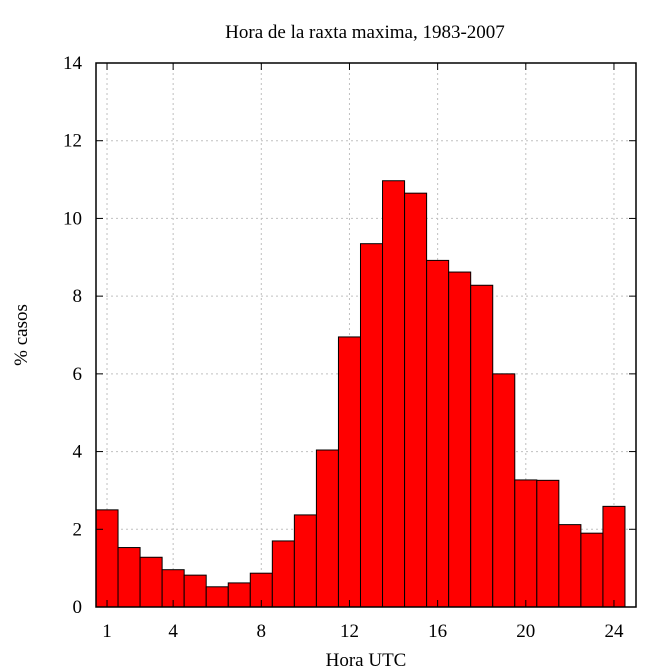 This screenshot has width=672, height=671. I want to click on y-axis-tick-labels: 0 2 4 6 8 10 12 14, so click(73, 335).